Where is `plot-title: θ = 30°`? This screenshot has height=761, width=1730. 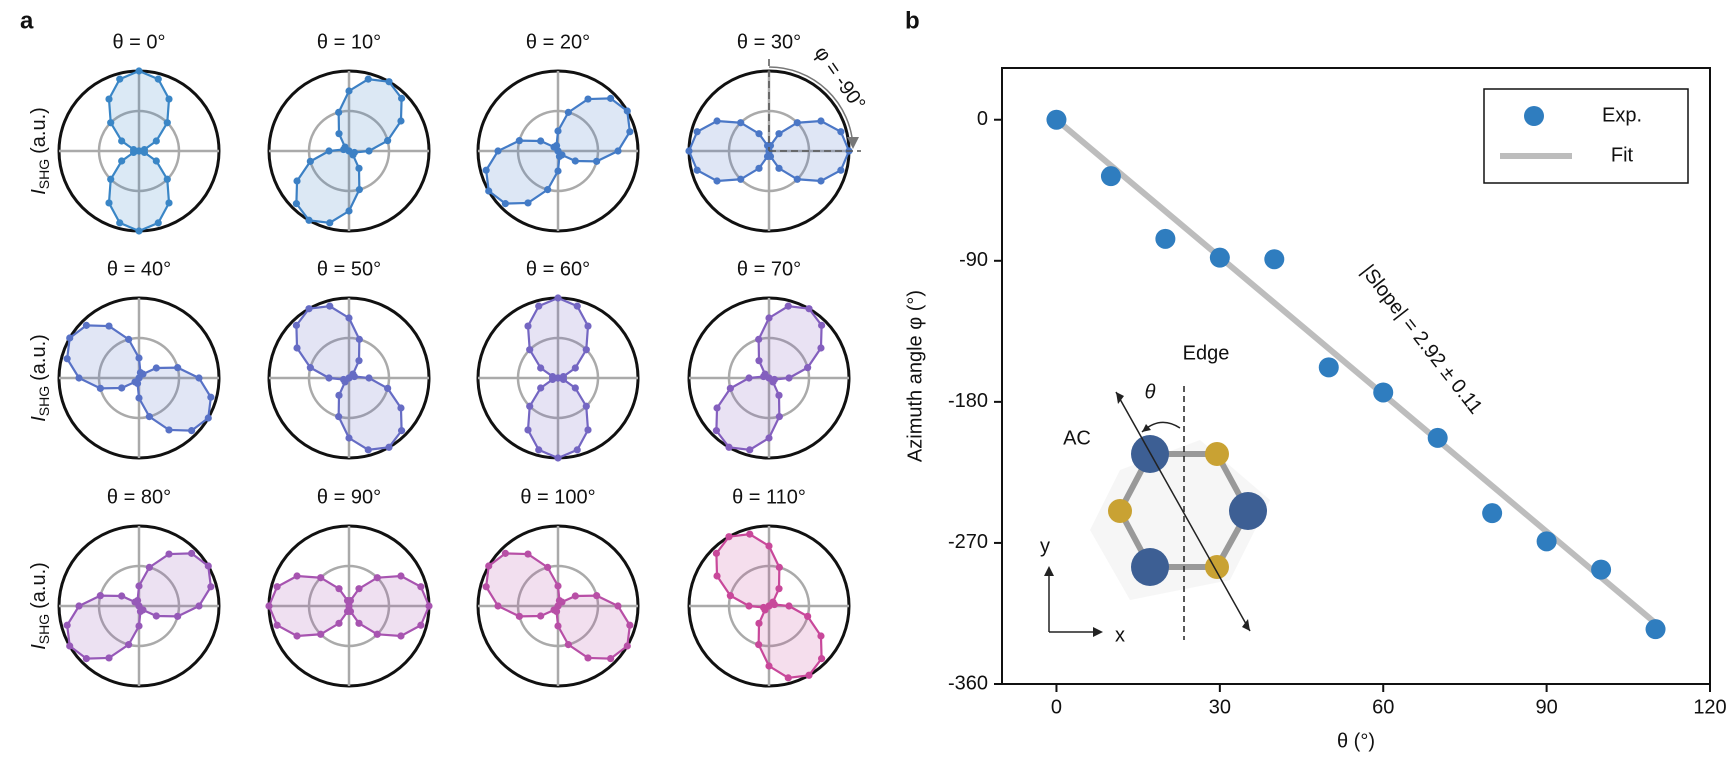 plot-title: θ = 30° is located at coordinates (769, 42).